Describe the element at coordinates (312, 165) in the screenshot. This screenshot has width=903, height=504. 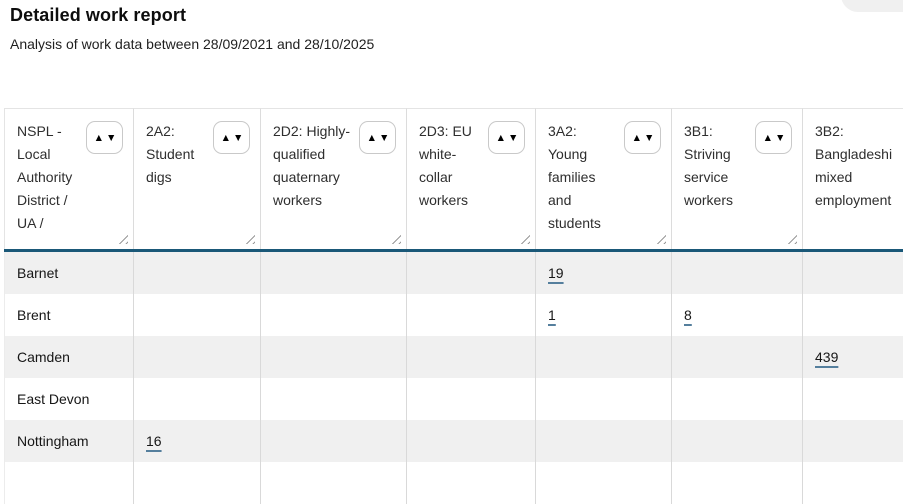
I see `column-header-label: 2D2: Highly-qualified quaternary workers` at that location.